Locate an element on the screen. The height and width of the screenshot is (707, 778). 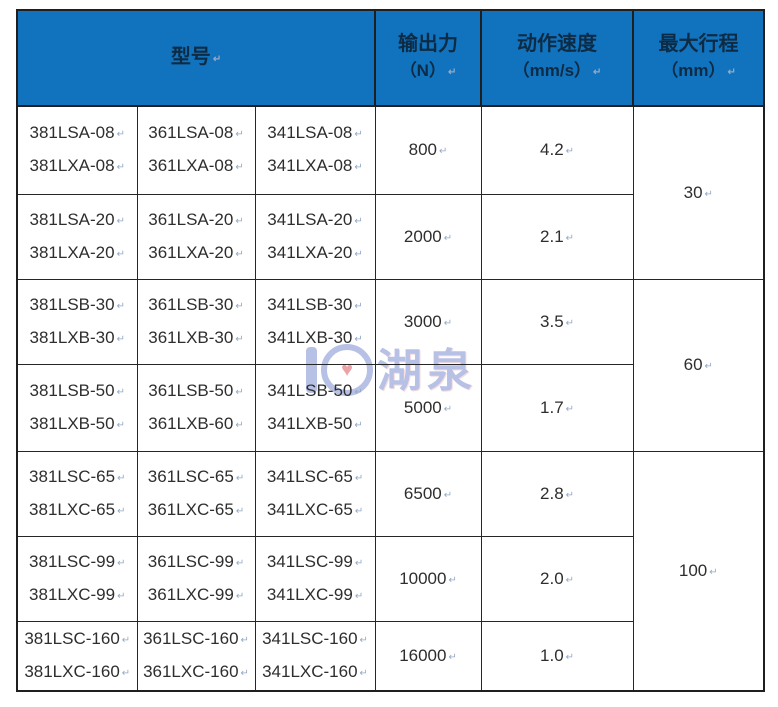
stroke-value: 30 is located at coordinates (693, 192).